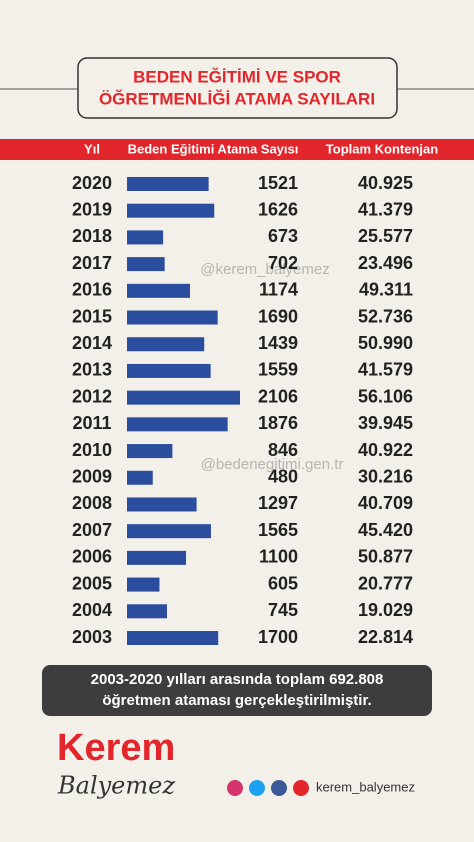 The image size is (474, 842). I want to click on year-label: 2003, so click(92, 637).